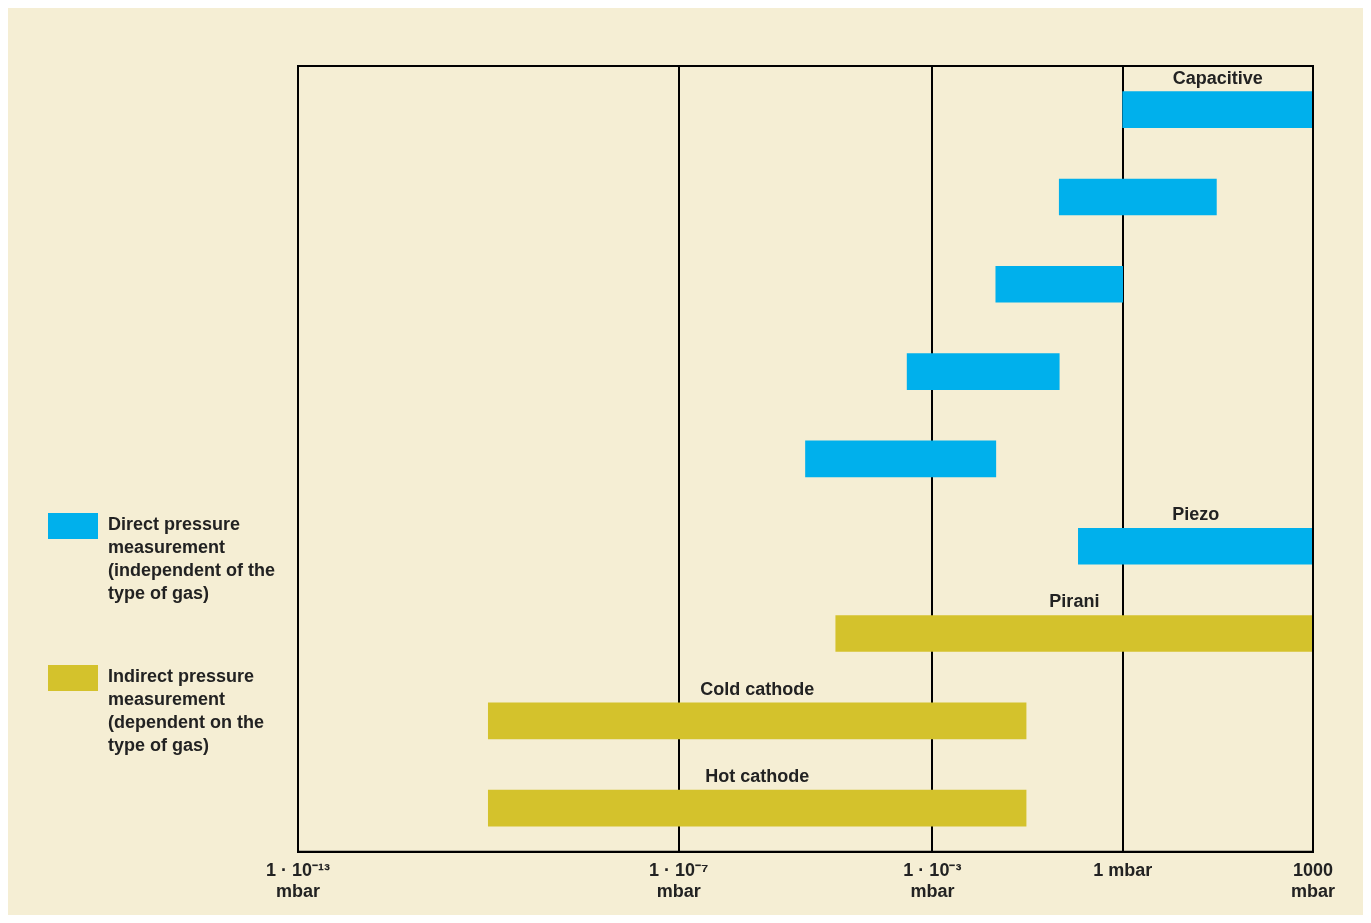  What do you see at coordinates (1074, 601) in the screenshot?
I see `y-tick-label: Pirani` at bounding box center [1074, 601].